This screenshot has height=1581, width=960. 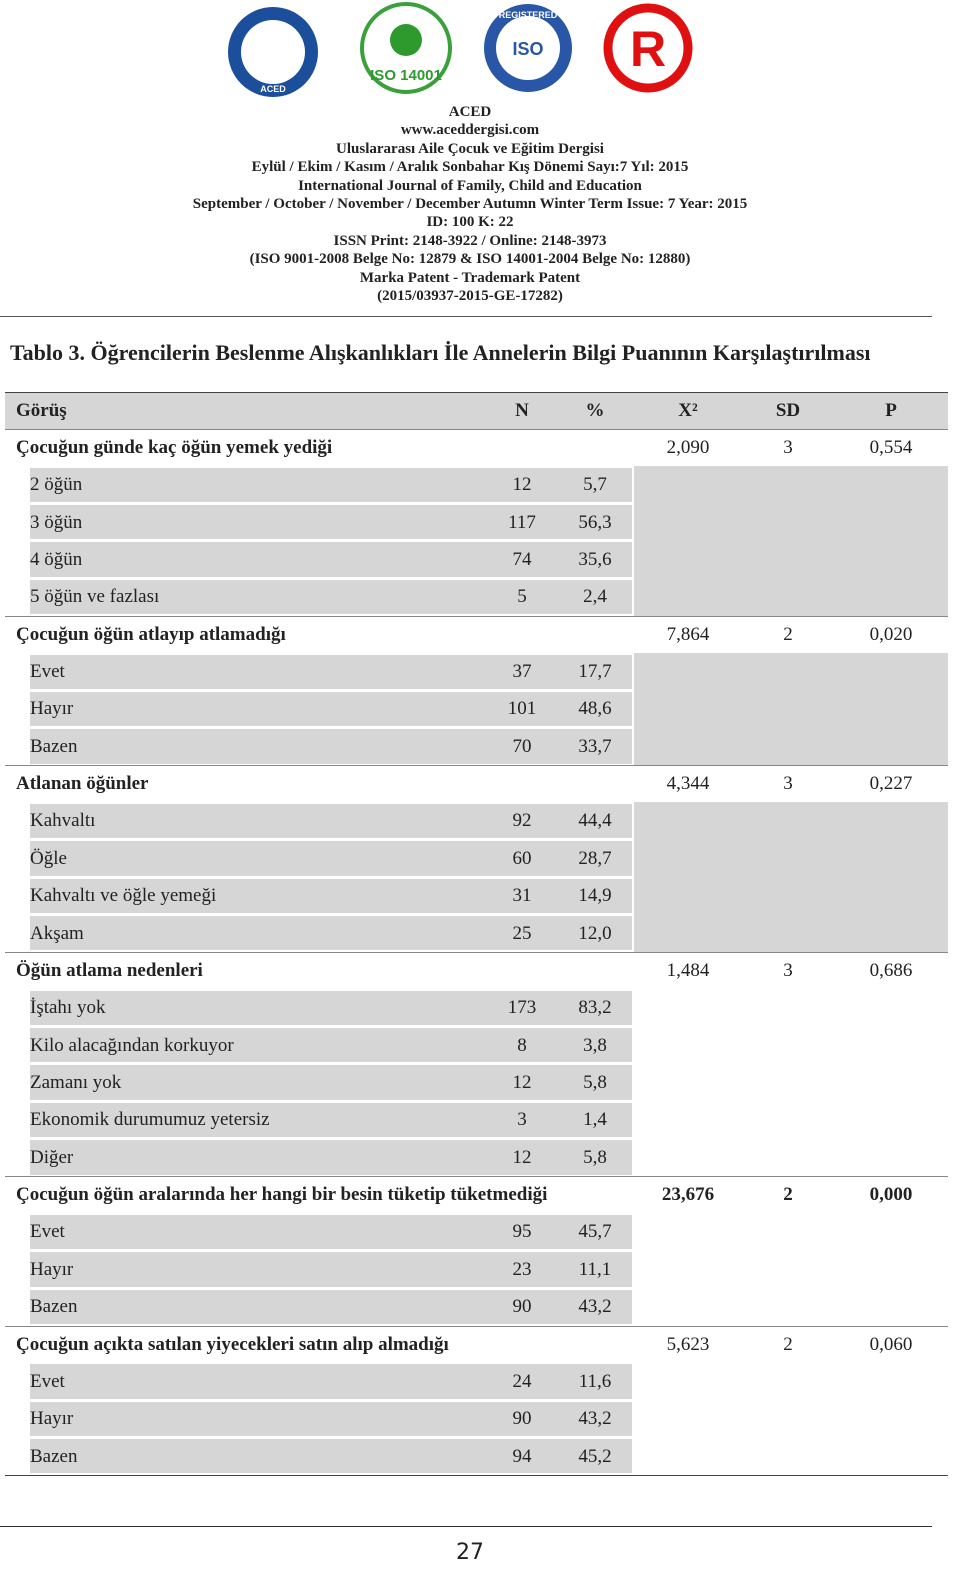 I want to click on percent: 11,6, so click(x=595, y=1381).